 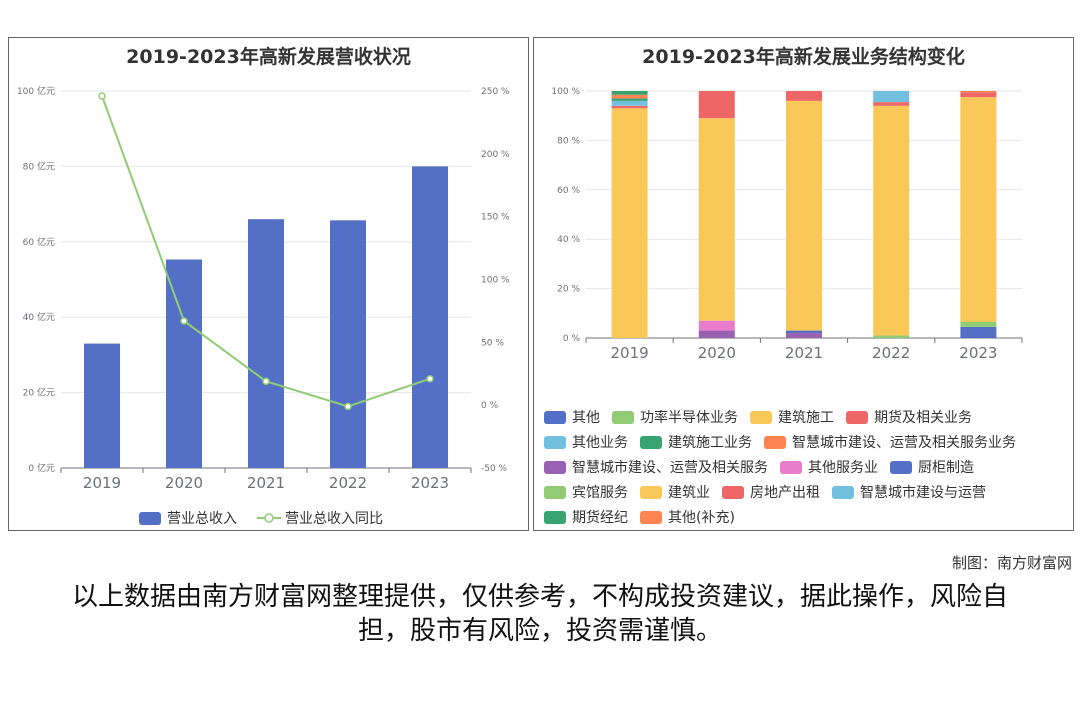 I want to click on legend-item: 智慧城市建设与运营, so click(x=909, y=492).